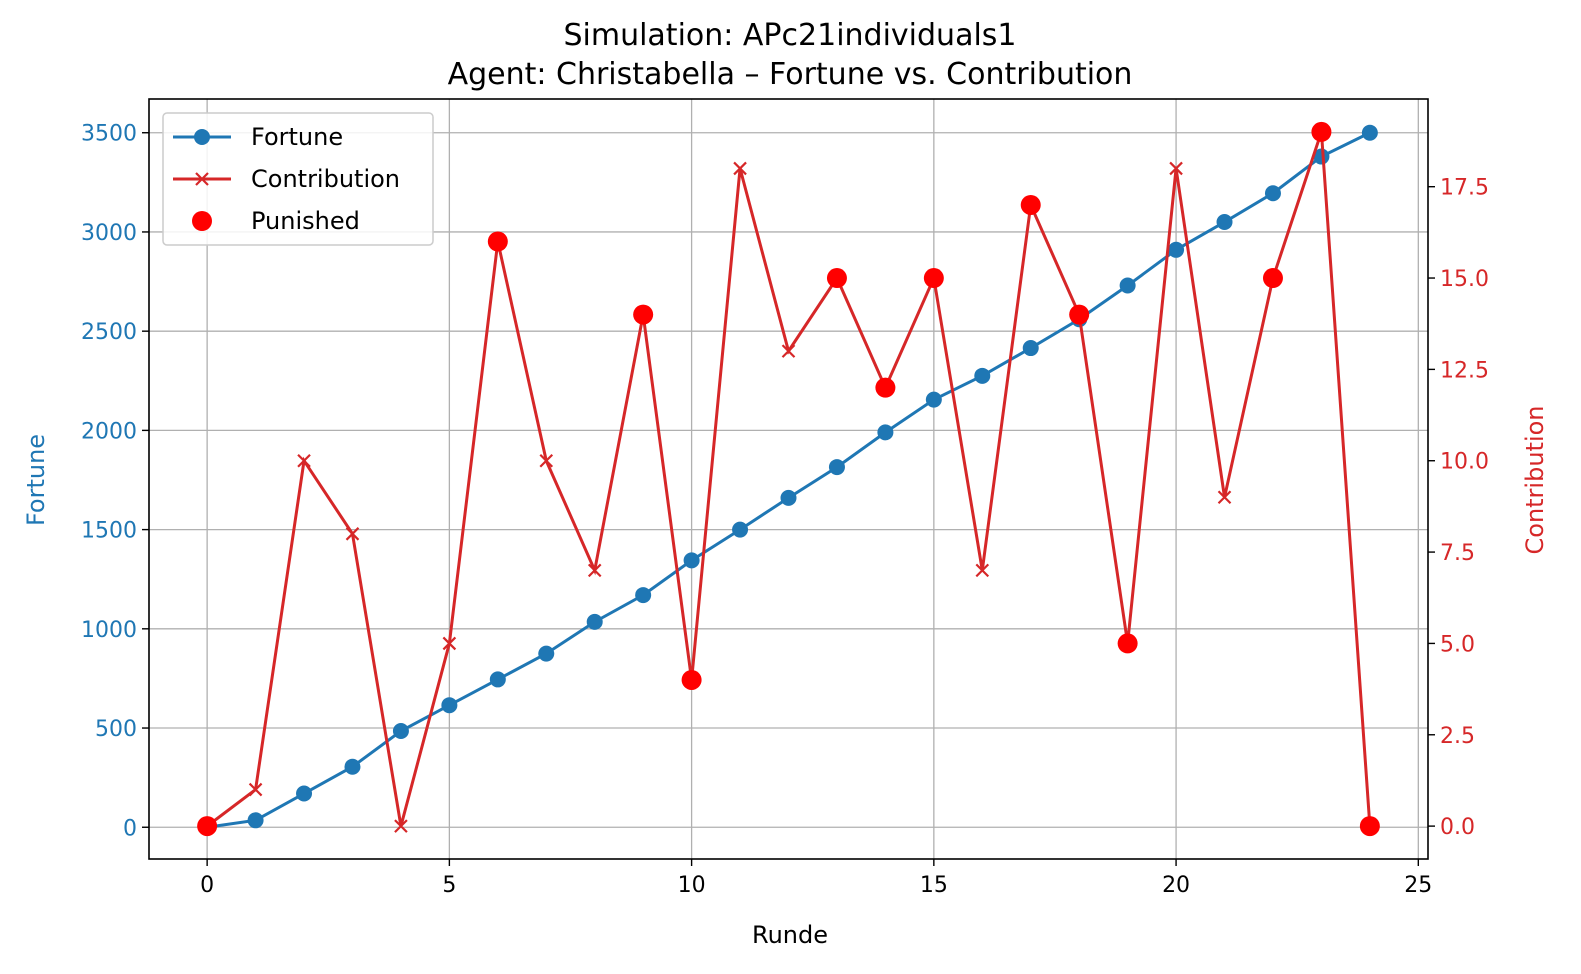 Image resolution: width=1581 pixels, height=974 pixels. Describe the element at coordinates (1464, 370) in the screenshot. I see `y-right-tick-label: 12.5` at that location.